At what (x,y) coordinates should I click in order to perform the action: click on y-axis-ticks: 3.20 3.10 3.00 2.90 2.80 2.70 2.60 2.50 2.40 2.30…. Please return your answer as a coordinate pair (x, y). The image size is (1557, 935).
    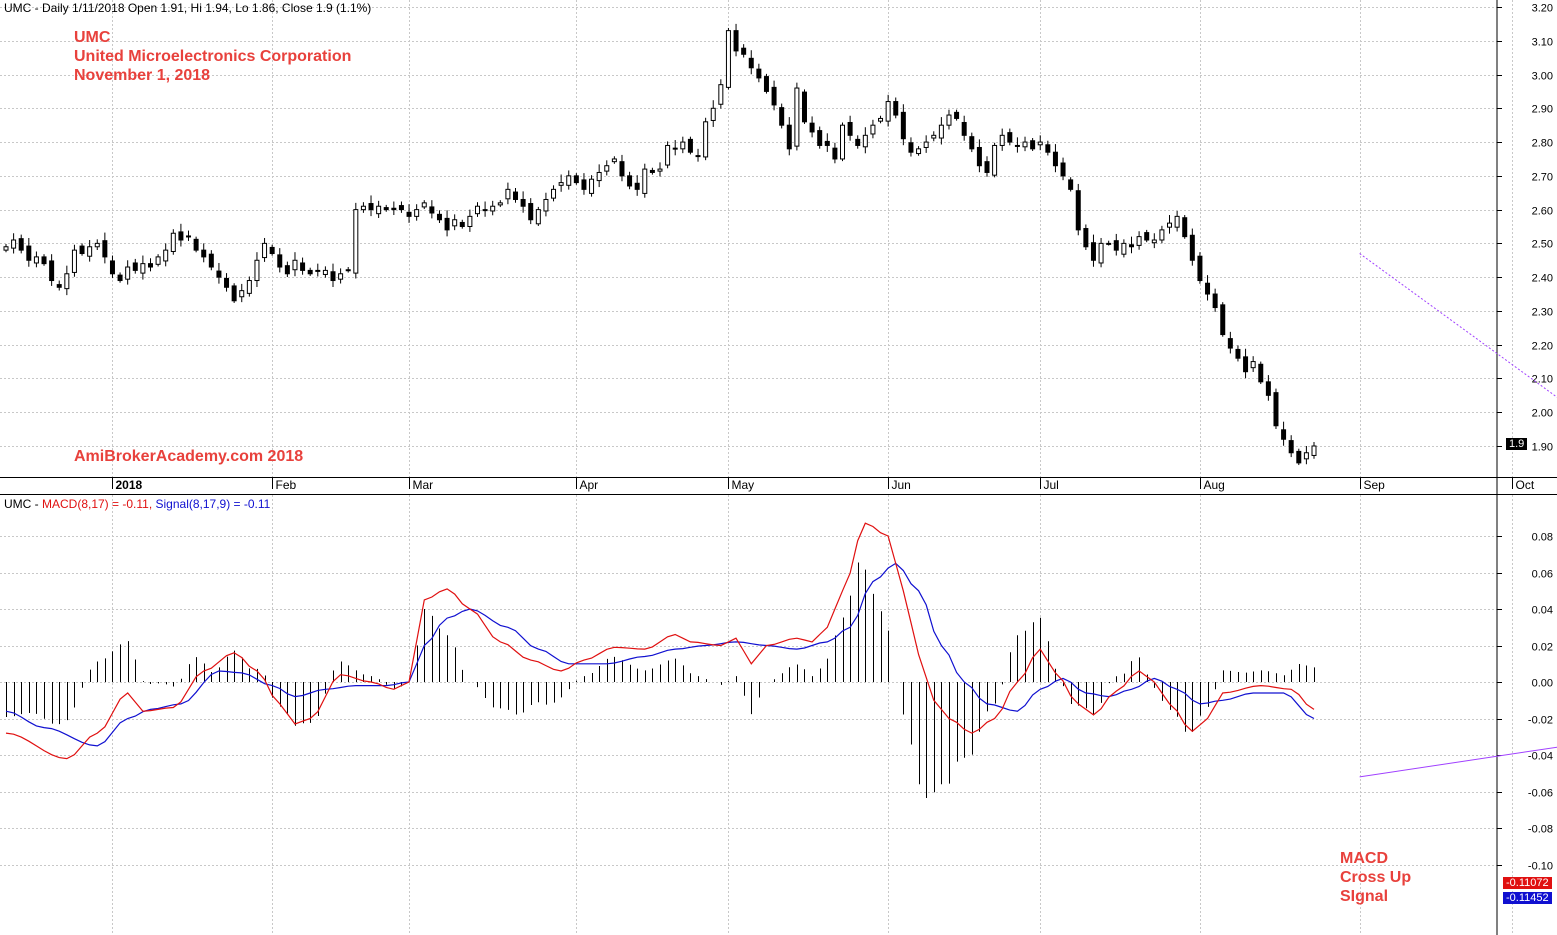
    Looking at the image, I should click on (1525, 438).